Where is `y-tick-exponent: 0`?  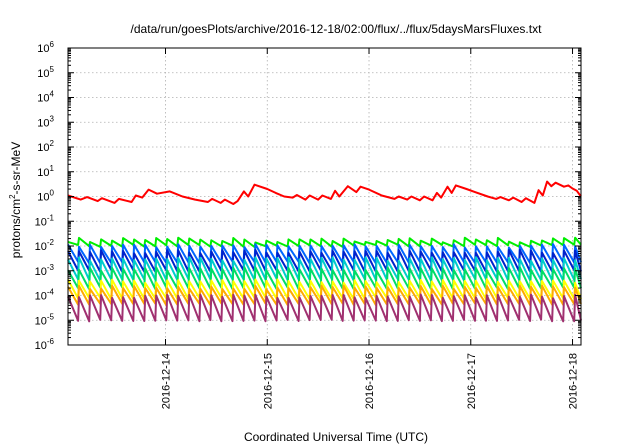 y-tick-exponent: 0 is located at coordinates (52, 193).